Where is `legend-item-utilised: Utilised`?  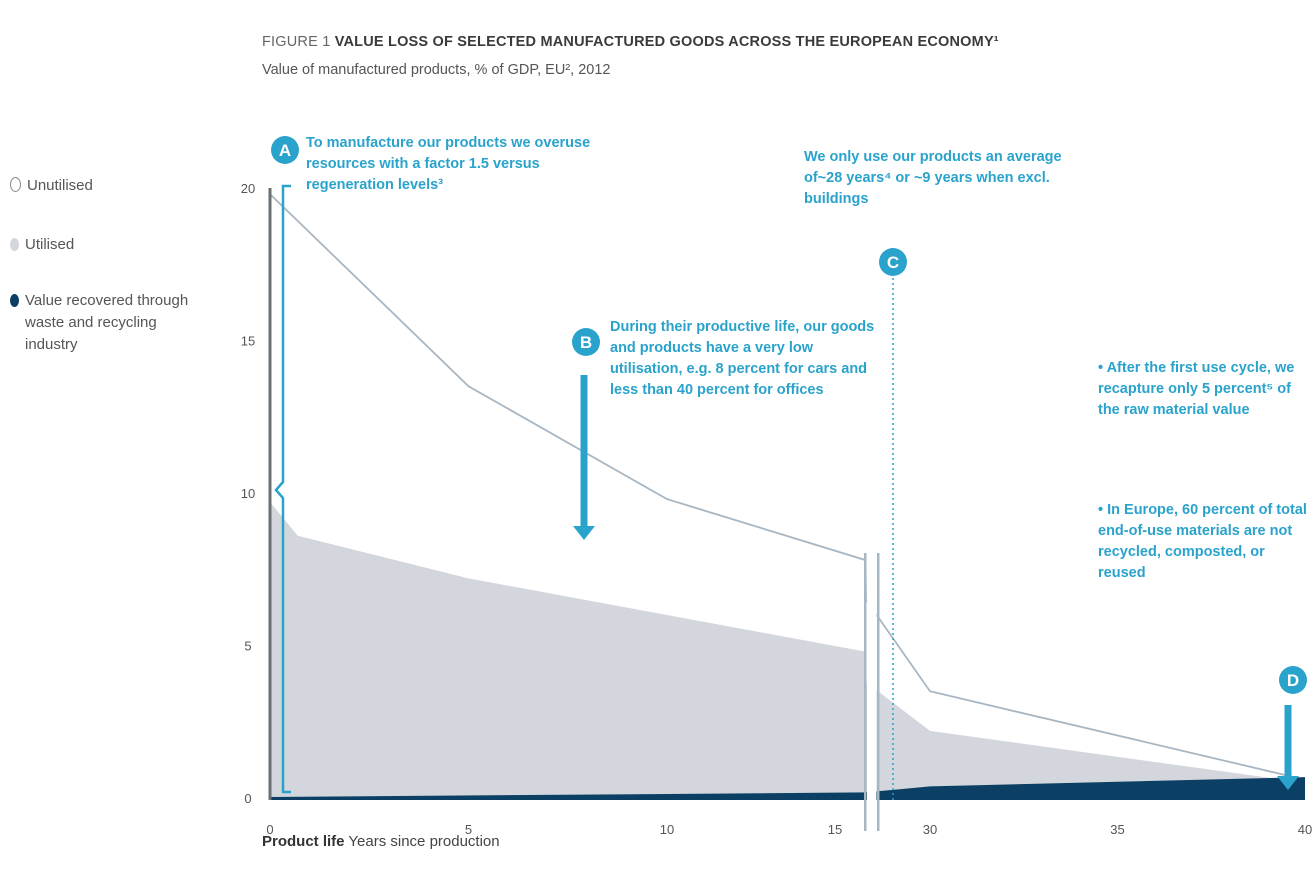 legend-item-utilised: Utilised is located at coordinates (42, 245).